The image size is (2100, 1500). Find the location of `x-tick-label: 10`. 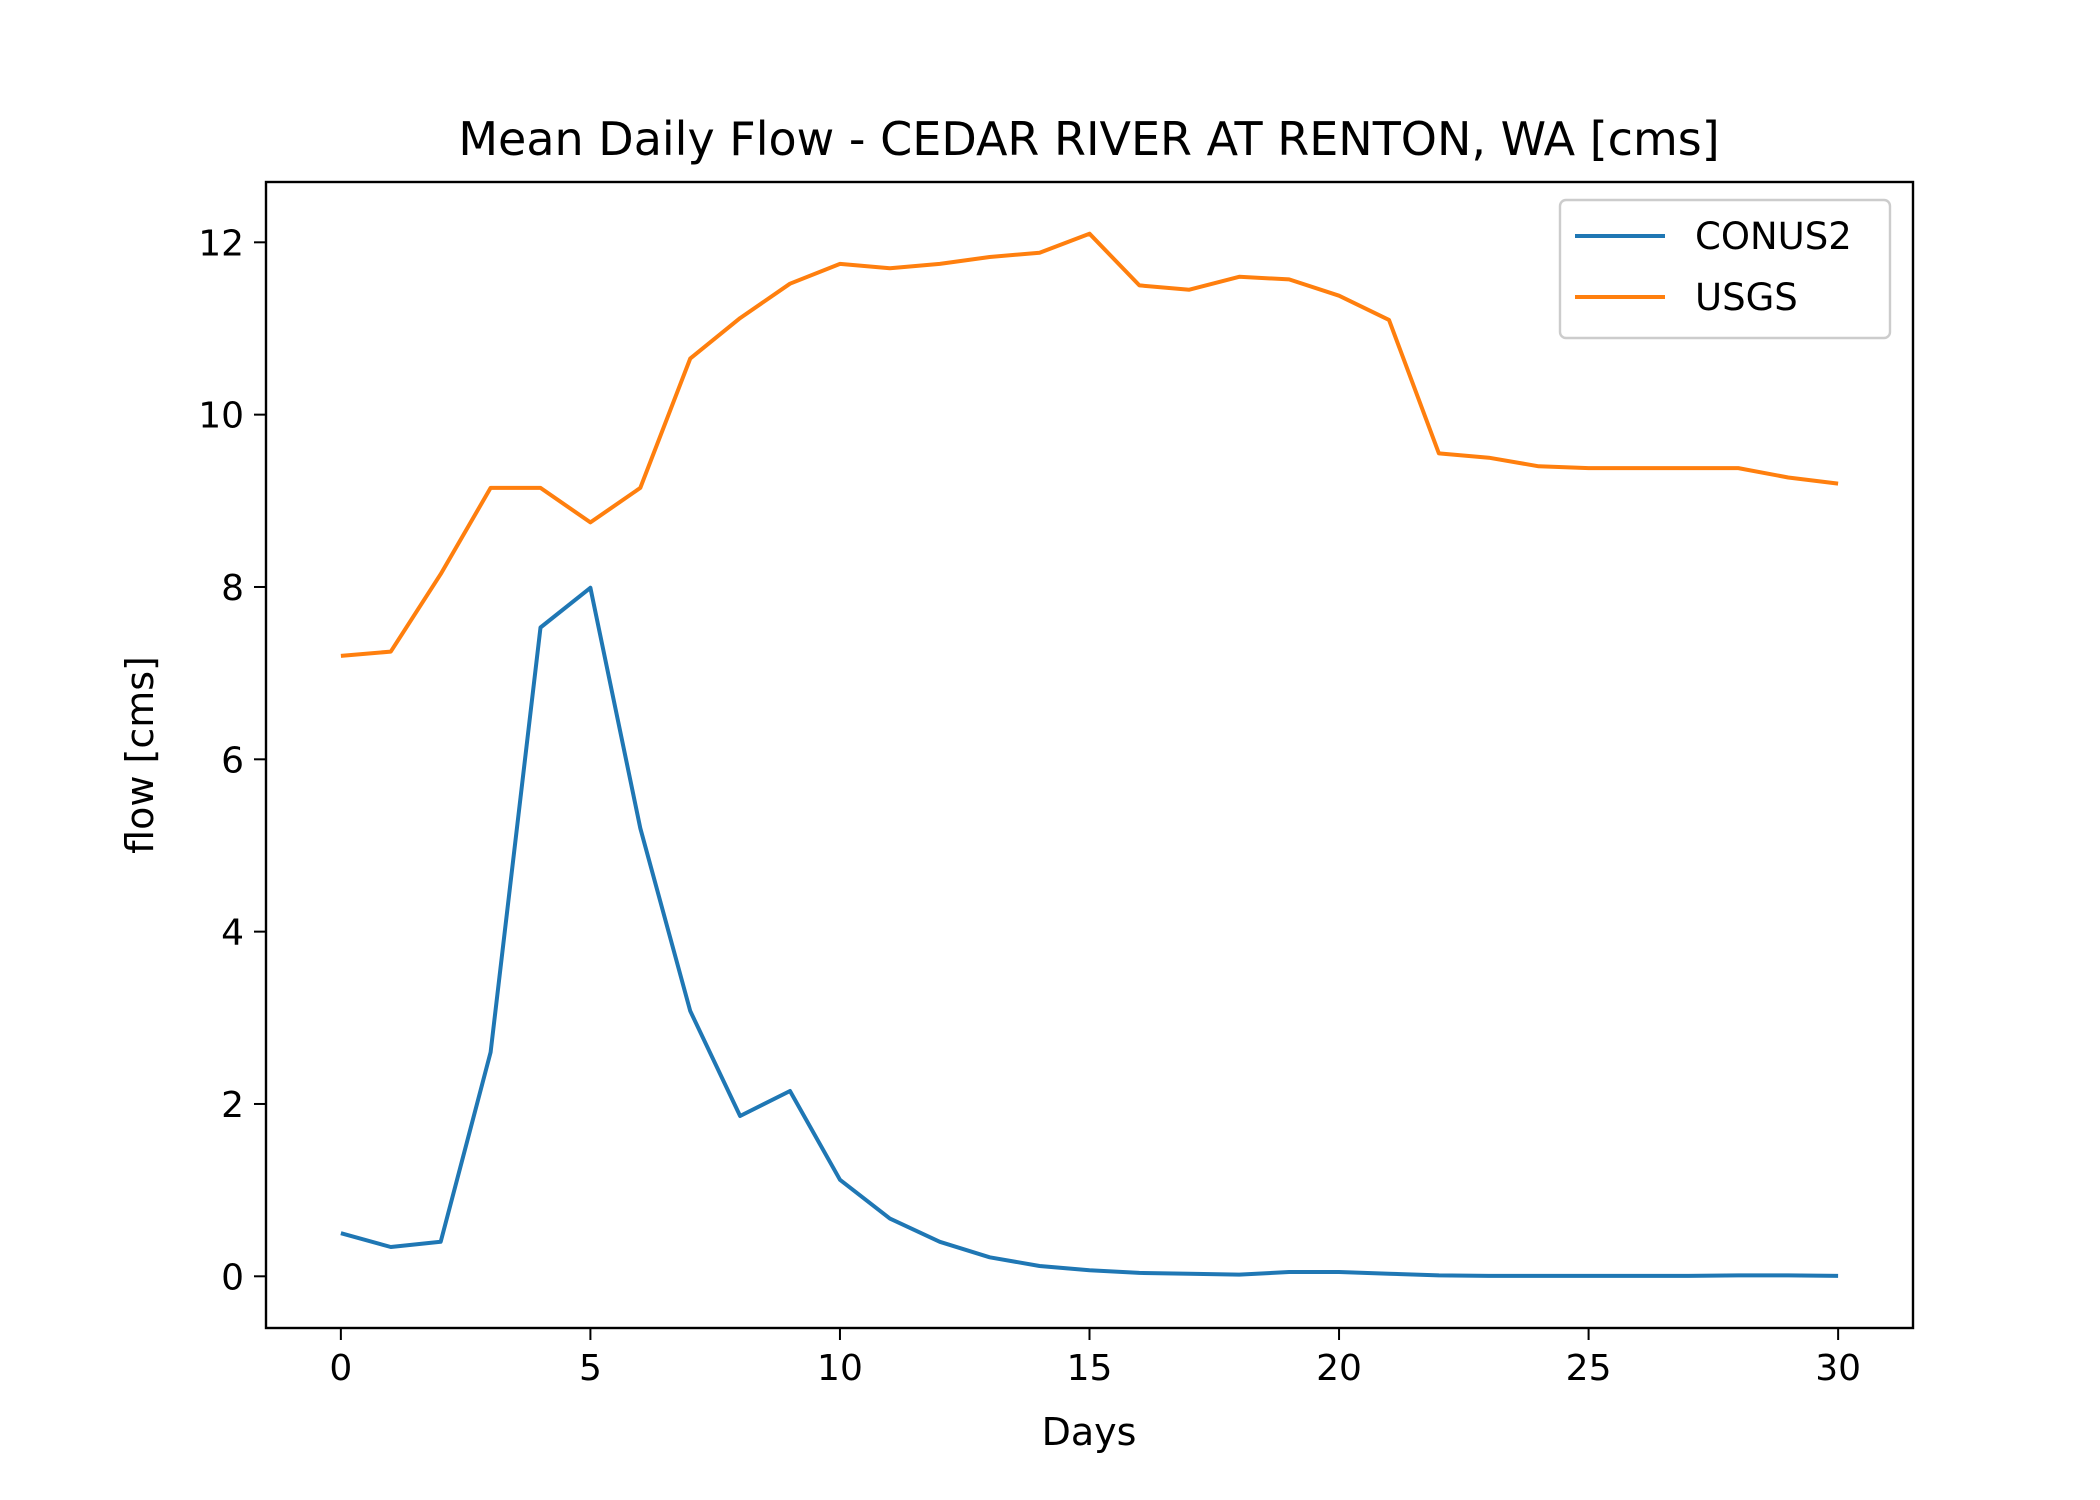

x-tick-label: 10 is located at coordinates (840, 1368).